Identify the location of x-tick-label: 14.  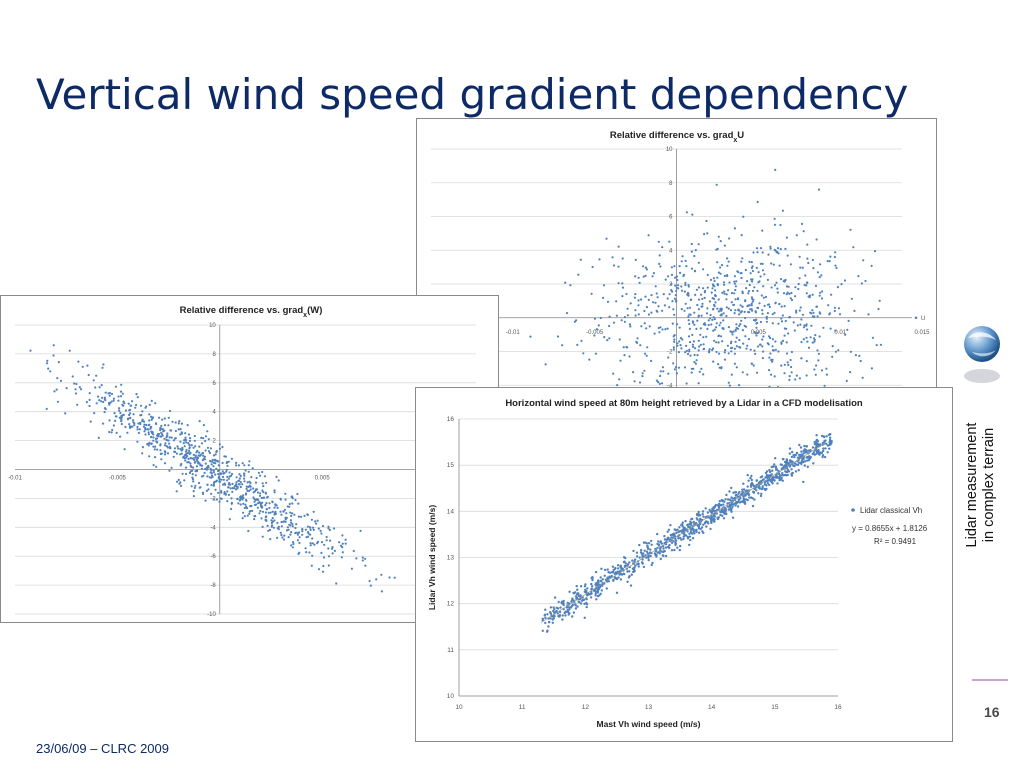
(712, 707).